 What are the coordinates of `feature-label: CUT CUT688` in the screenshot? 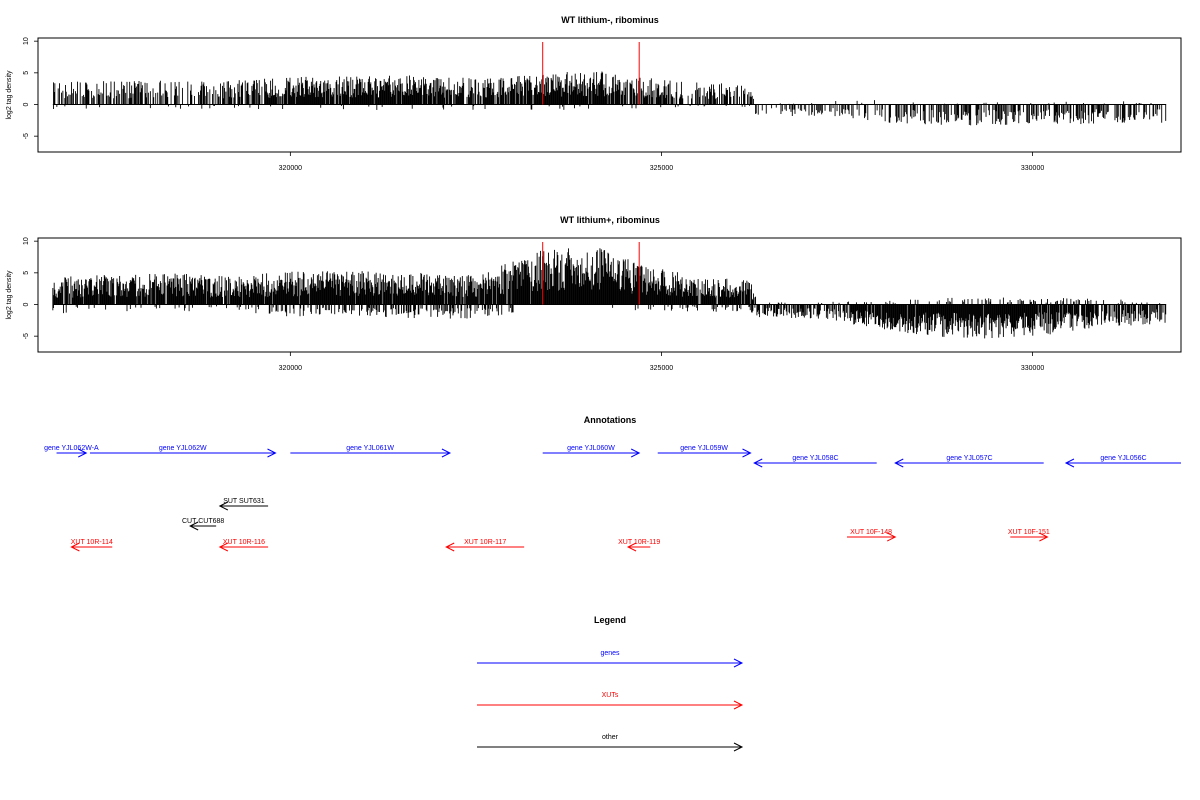 It's located at (203, 521).